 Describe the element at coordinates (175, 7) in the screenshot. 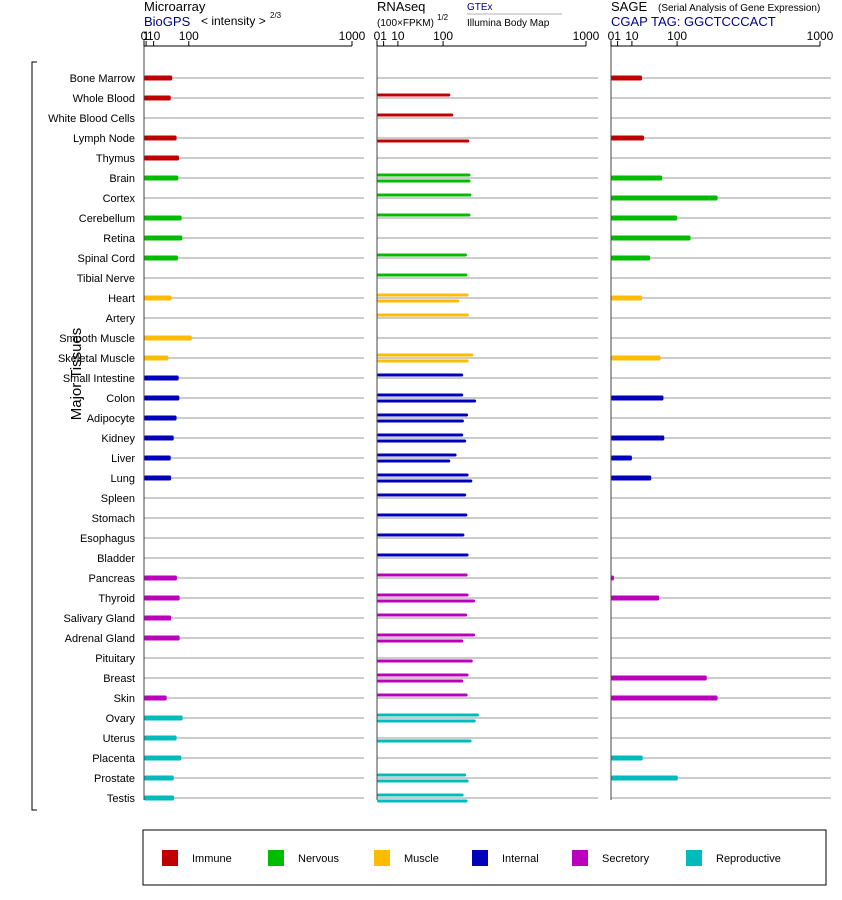

I see `microarray-title: Microarray` at that location.